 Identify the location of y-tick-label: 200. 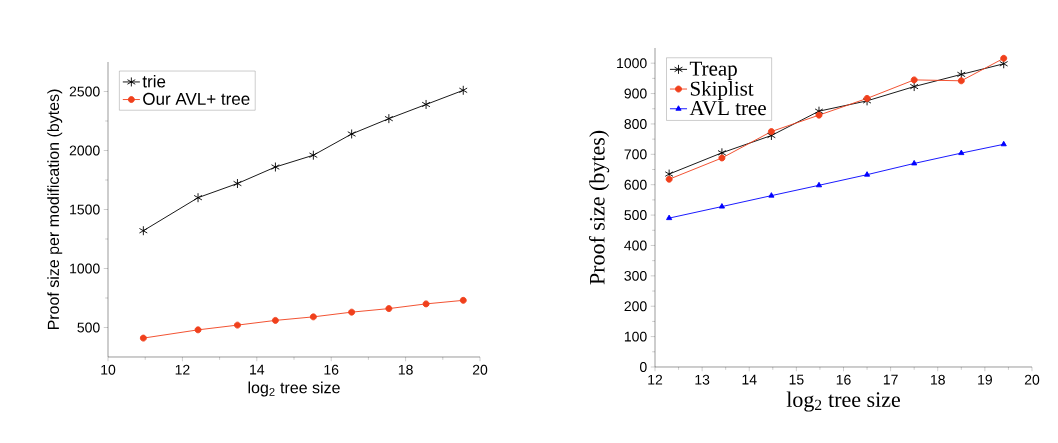
(635, 306).